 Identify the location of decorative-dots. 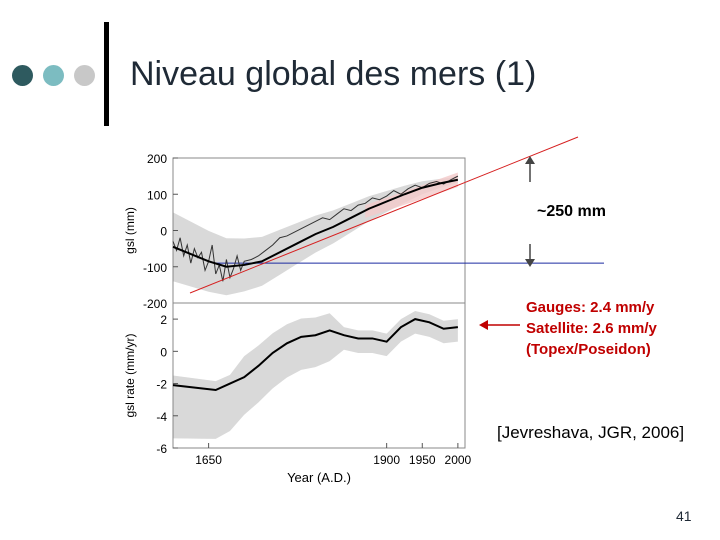
(54, 76).